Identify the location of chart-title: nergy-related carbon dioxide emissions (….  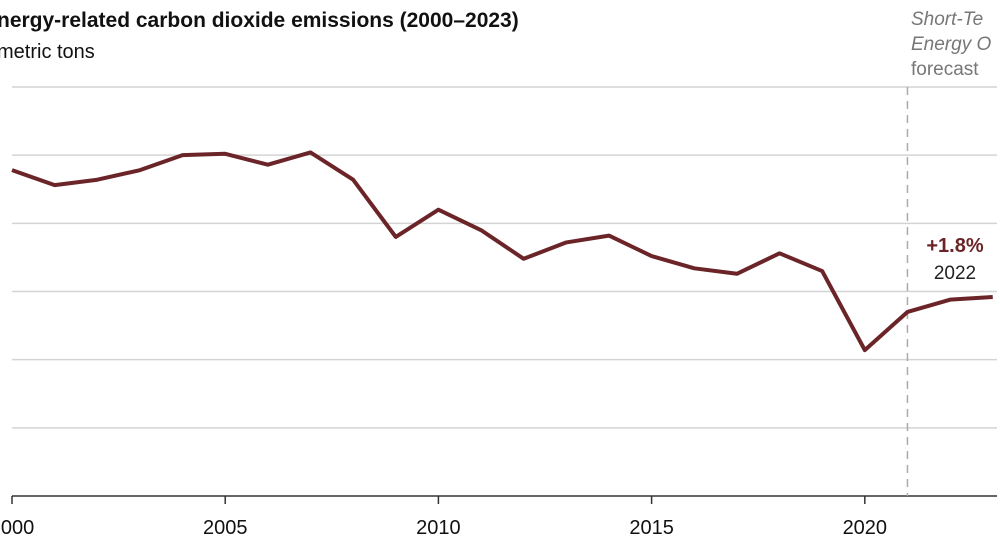
(259, 20).